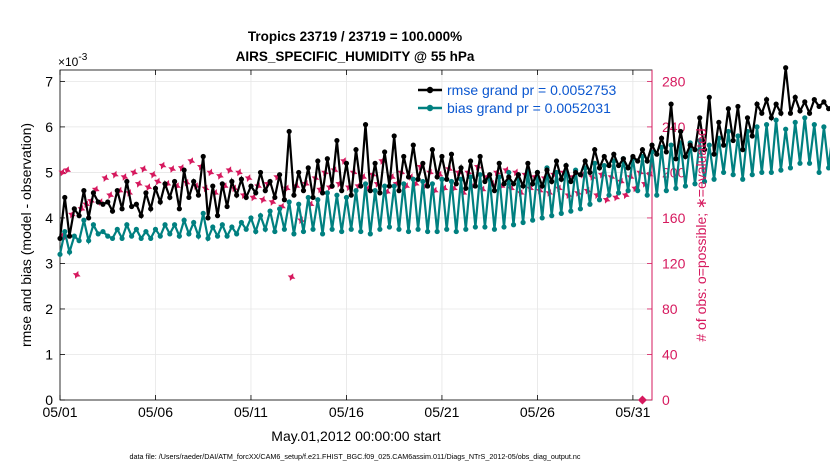  What do you see at coordinates (49, 309) in the screenshot?
I see `y-left-tick-label: 2` at bounding box center [49, 309].